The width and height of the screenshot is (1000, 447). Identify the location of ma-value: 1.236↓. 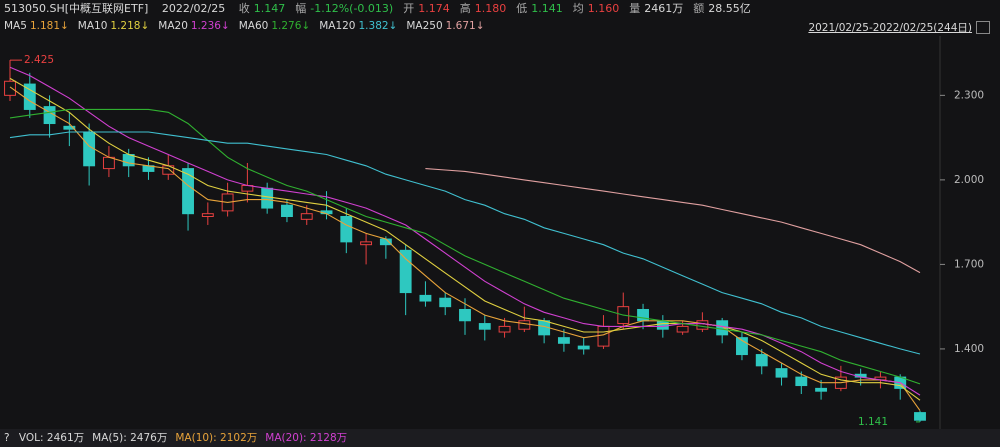
(210, 26).